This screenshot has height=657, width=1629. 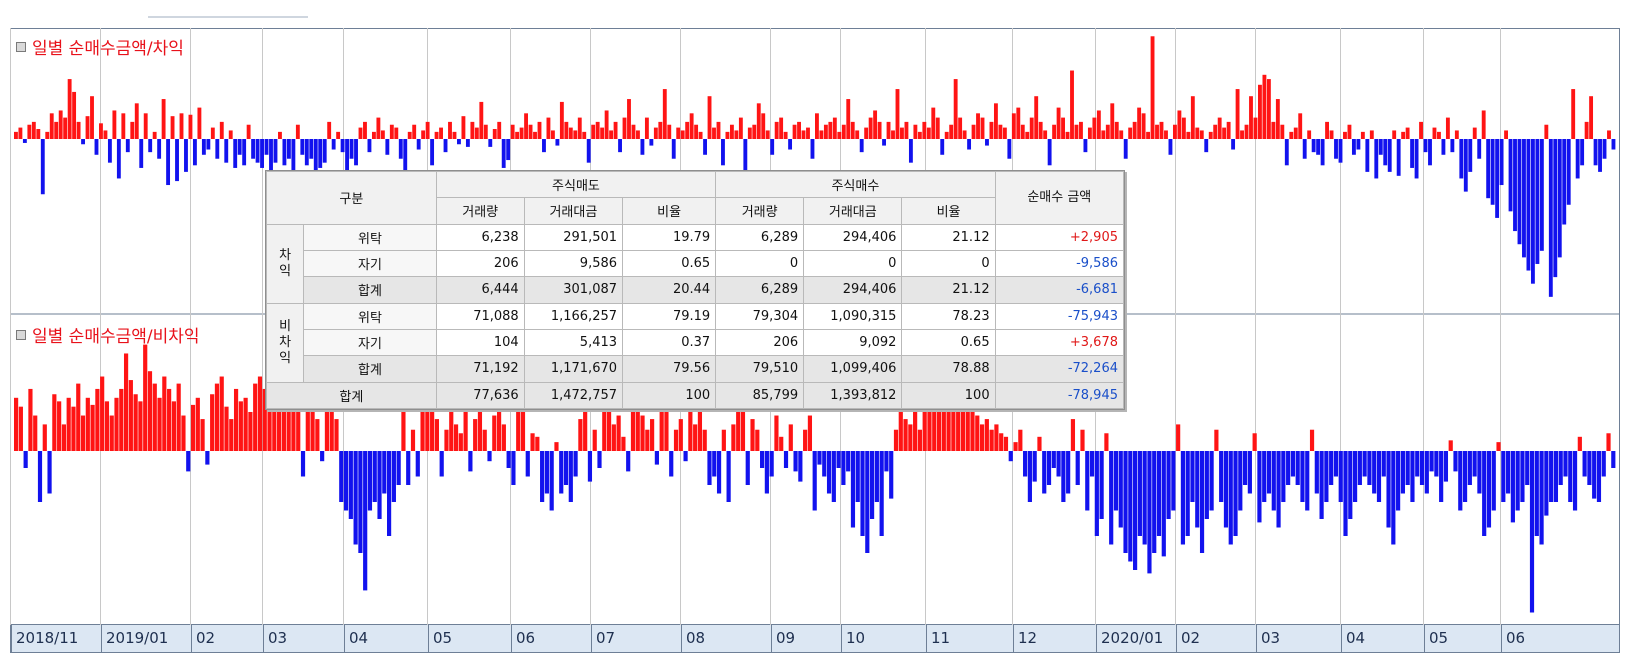 What do you see at coordinates (480, 290) in the screenshot?
I see `cell-sell-volume: 6,444` at bounding box center [480, 290].